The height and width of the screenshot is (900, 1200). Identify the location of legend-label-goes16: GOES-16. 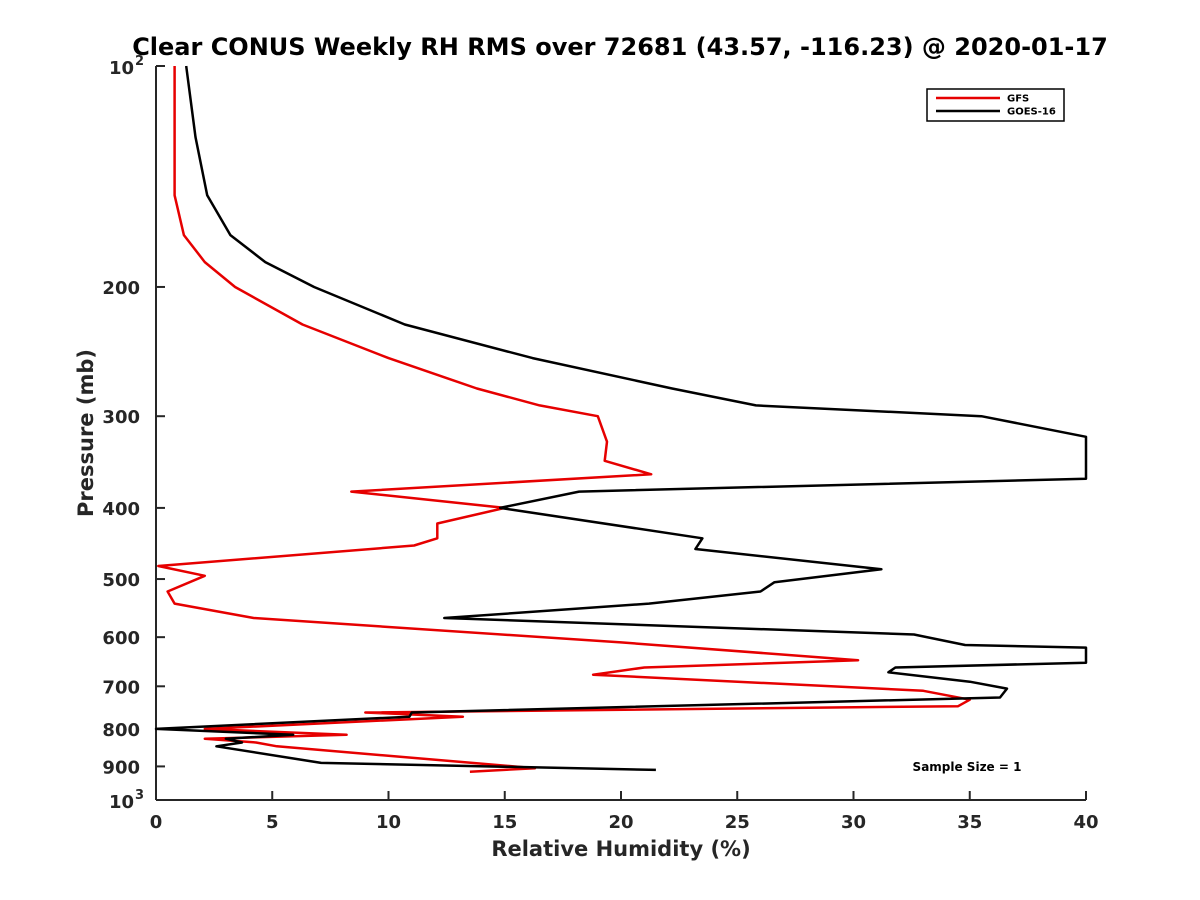
(1031, 112).